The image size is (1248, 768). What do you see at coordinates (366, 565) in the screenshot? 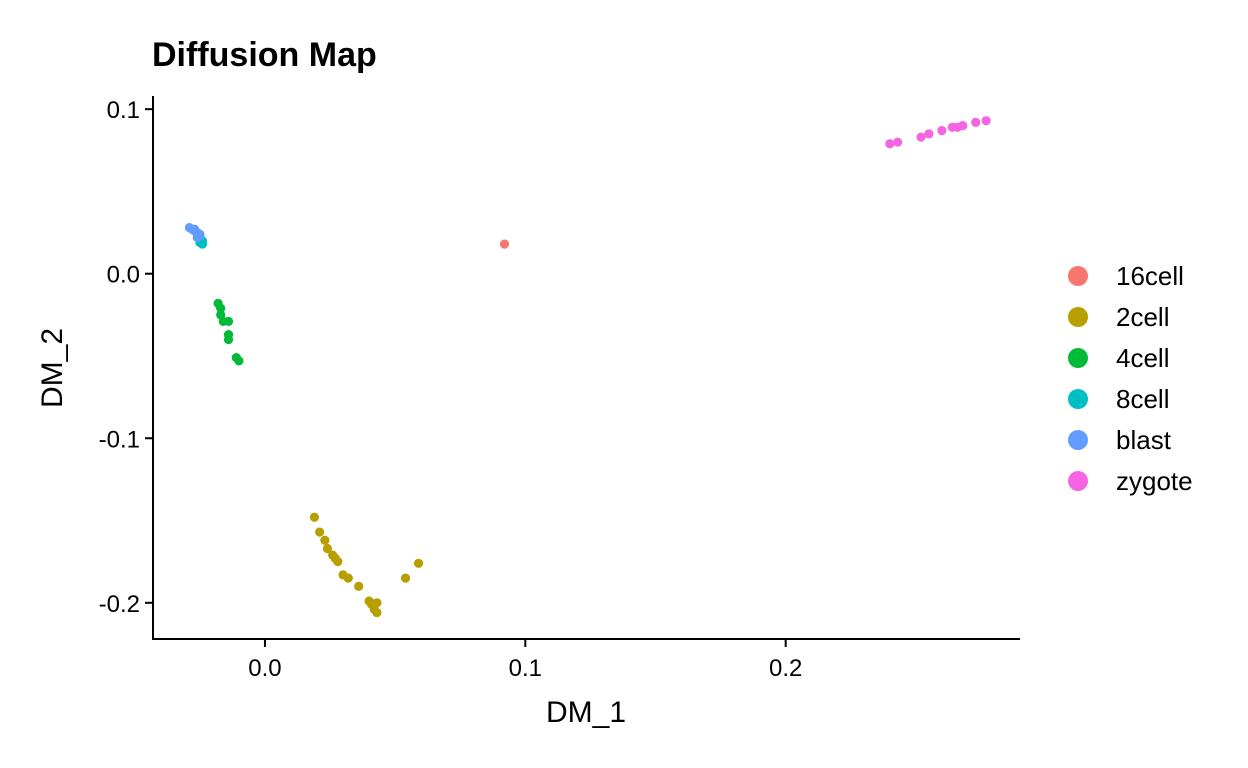
I see `series-2cell` at bounding box center [366, 565].